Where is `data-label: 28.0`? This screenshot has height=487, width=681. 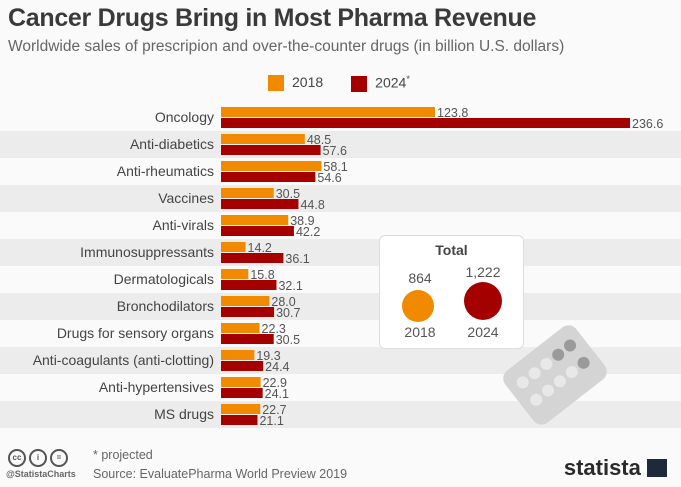
data-label: 28.0 is located at coordinates (283, 302).